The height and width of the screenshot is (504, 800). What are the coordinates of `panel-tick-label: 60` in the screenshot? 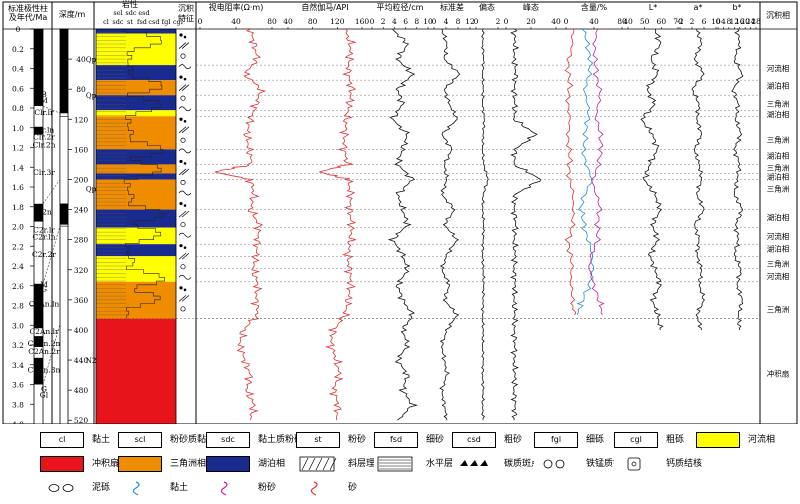 It's located at (662, 21).